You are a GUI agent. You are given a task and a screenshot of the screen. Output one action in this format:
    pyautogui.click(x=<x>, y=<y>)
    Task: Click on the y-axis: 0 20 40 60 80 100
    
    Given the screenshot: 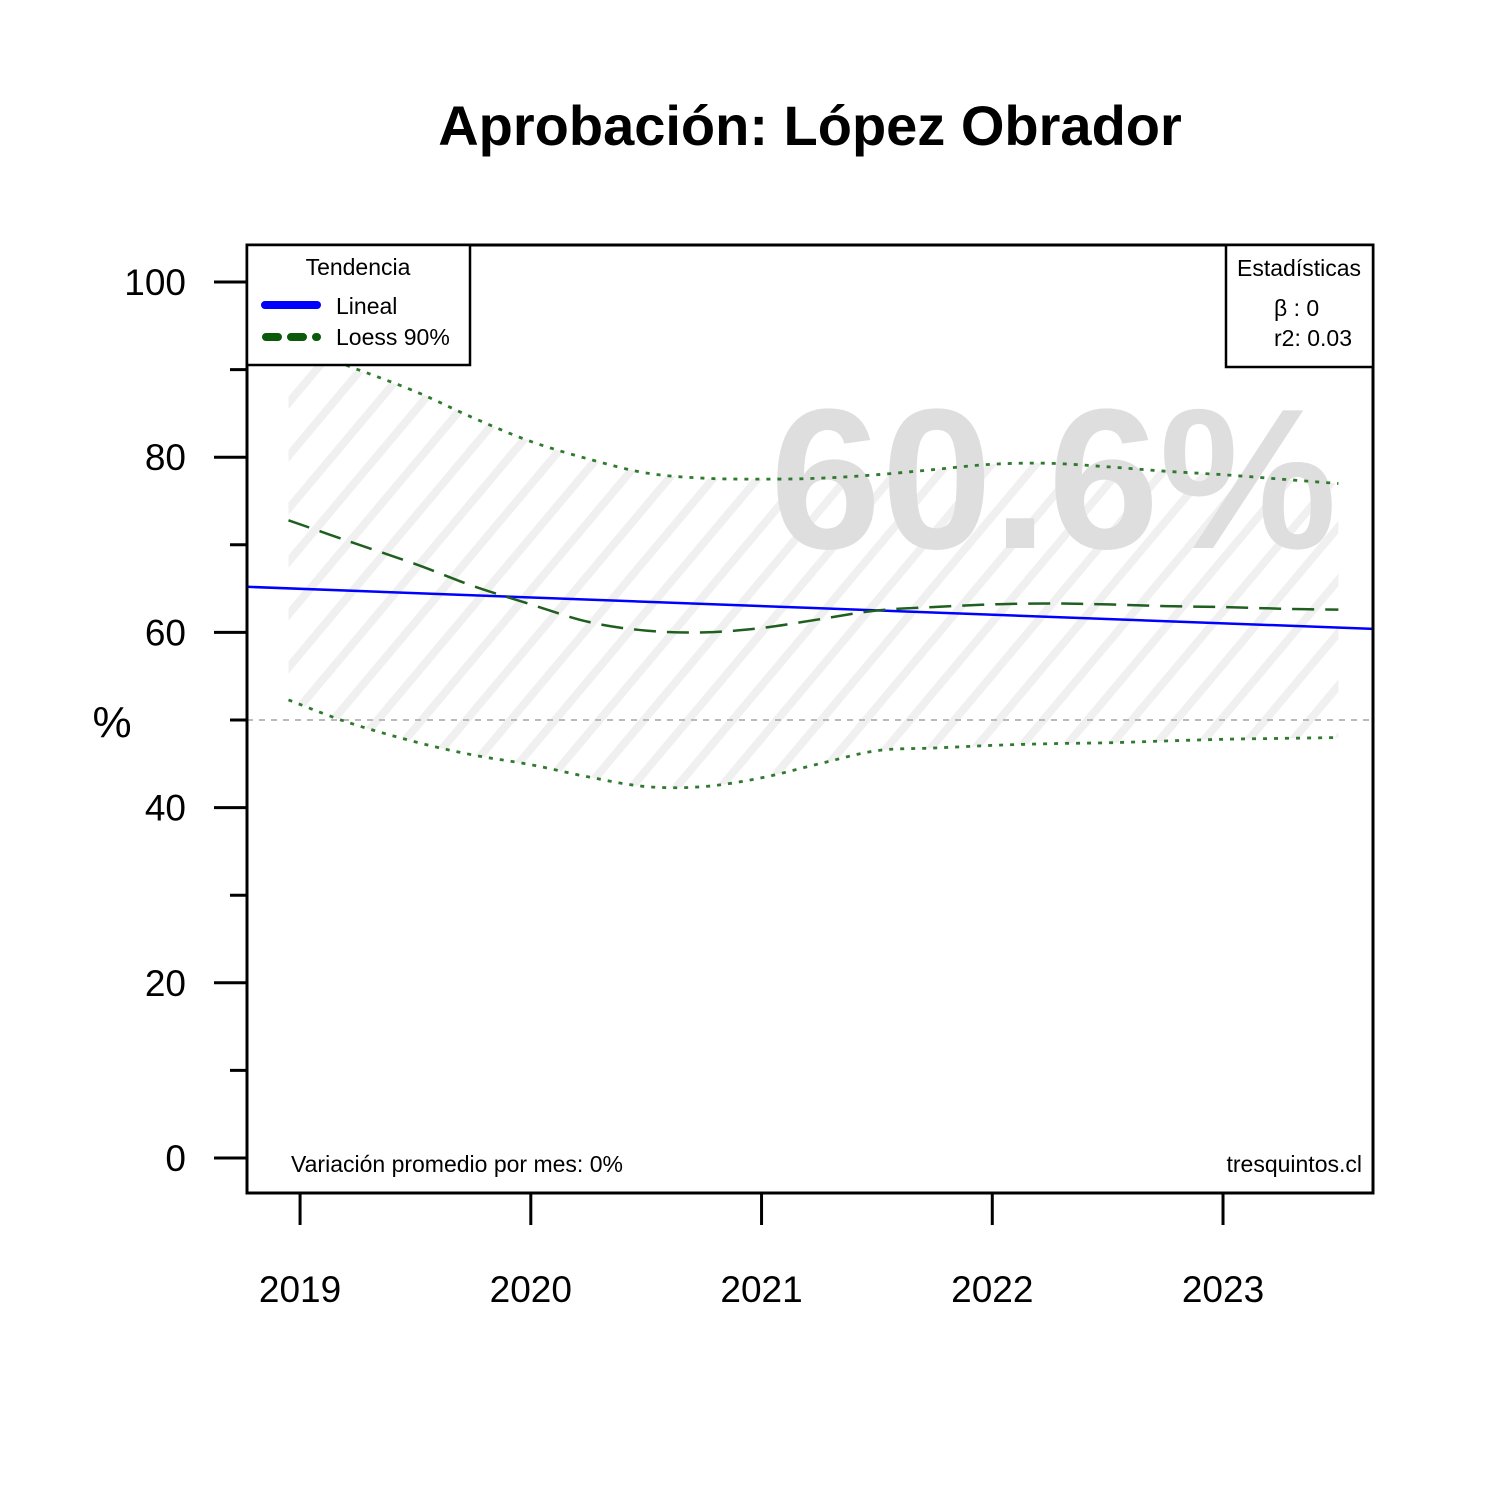 What is the action you would take?
    pyautogui.click(x=185, y=720)
    